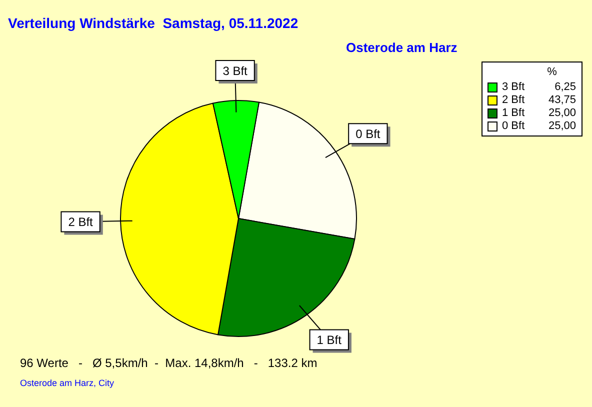  Describe the element at coordinates (81, 222) in the screenshot. I see `slice-label: 2 Bft` at that location.